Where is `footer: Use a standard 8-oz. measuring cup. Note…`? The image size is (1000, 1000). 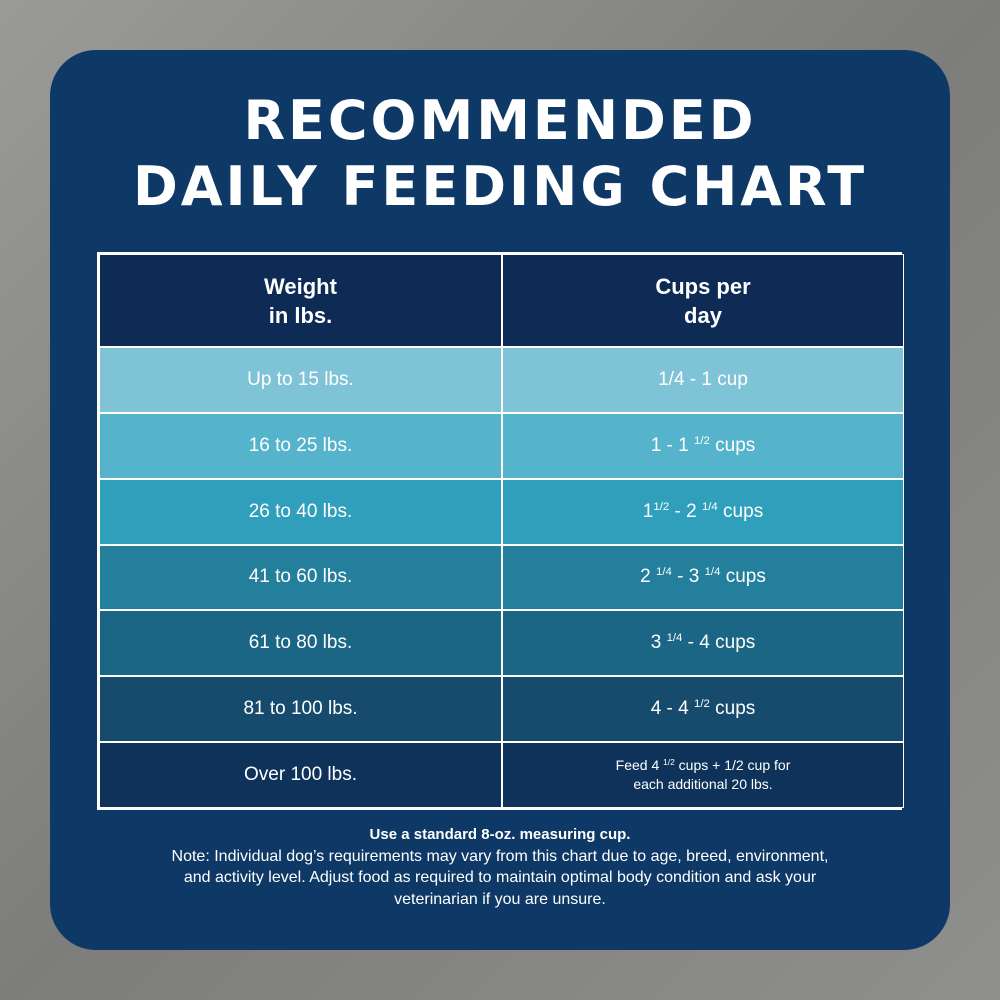 footer: Use a standard 8-oz. measuring cup. Note… is located at coordinates (500, 867).